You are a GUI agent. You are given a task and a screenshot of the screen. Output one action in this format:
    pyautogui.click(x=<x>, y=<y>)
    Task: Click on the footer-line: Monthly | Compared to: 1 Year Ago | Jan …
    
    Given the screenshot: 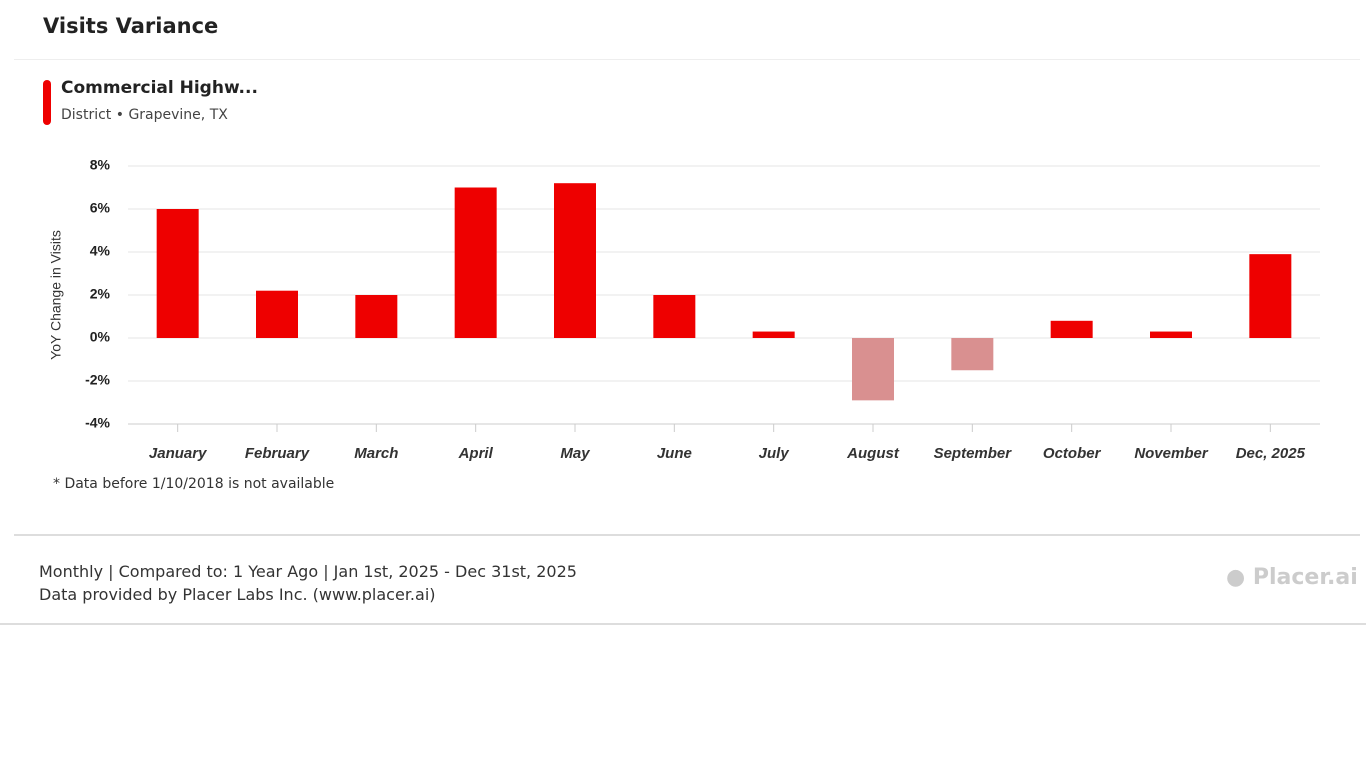 What is the action you would take?
    pyautogui.click(x=308, y=571)
    